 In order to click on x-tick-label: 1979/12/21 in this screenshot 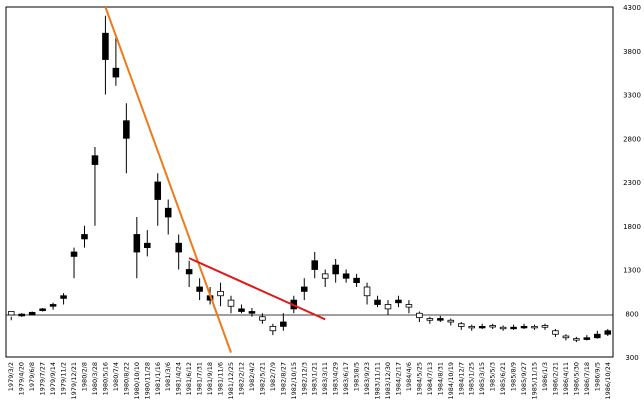, I will do `click(74, 380)`.